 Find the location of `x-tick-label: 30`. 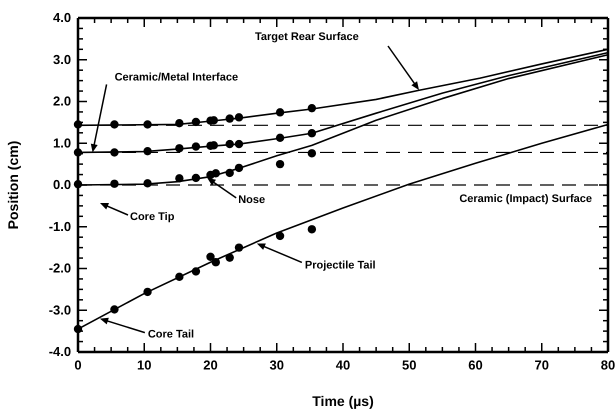

x-tick-label: 30 is located at coordinates (277, 364).